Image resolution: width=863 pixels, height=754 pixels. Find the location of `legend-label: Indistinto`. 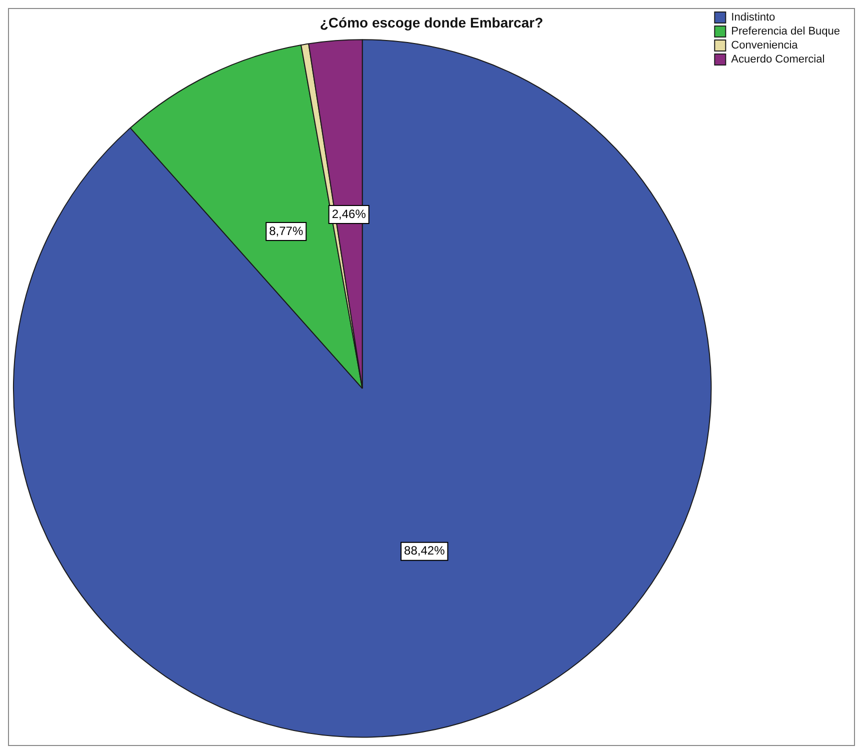

legend-label: Indistinto is located at coordinates (753, 18).